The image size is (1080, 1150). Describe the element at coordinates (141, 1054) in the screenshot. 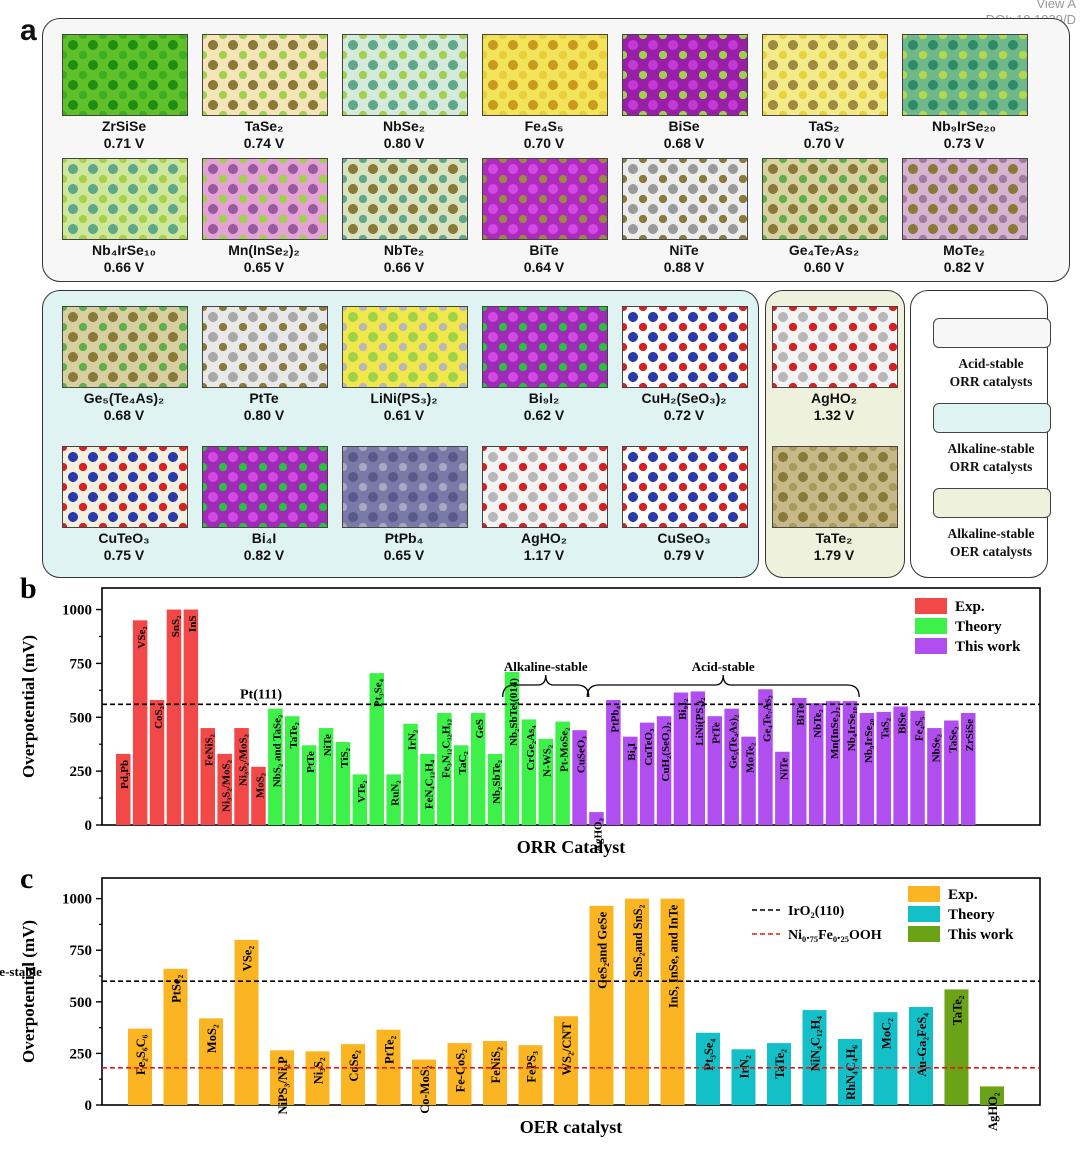

I see `bar-label: Fe₂S₆C₆` at that location.